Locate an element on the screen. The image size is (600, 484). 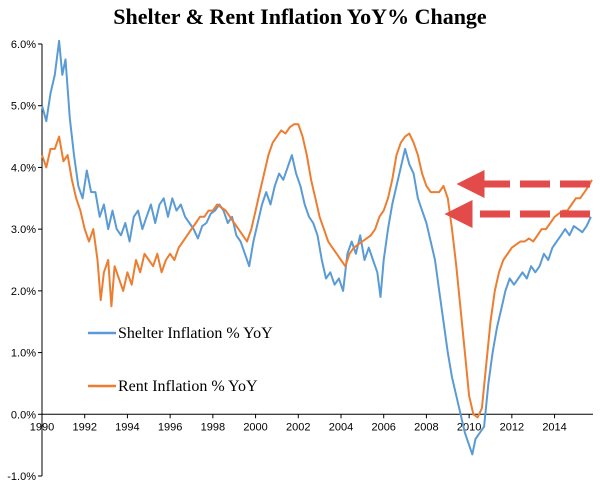
x-tick-label: 2006 is located at coordinates (383, 427).